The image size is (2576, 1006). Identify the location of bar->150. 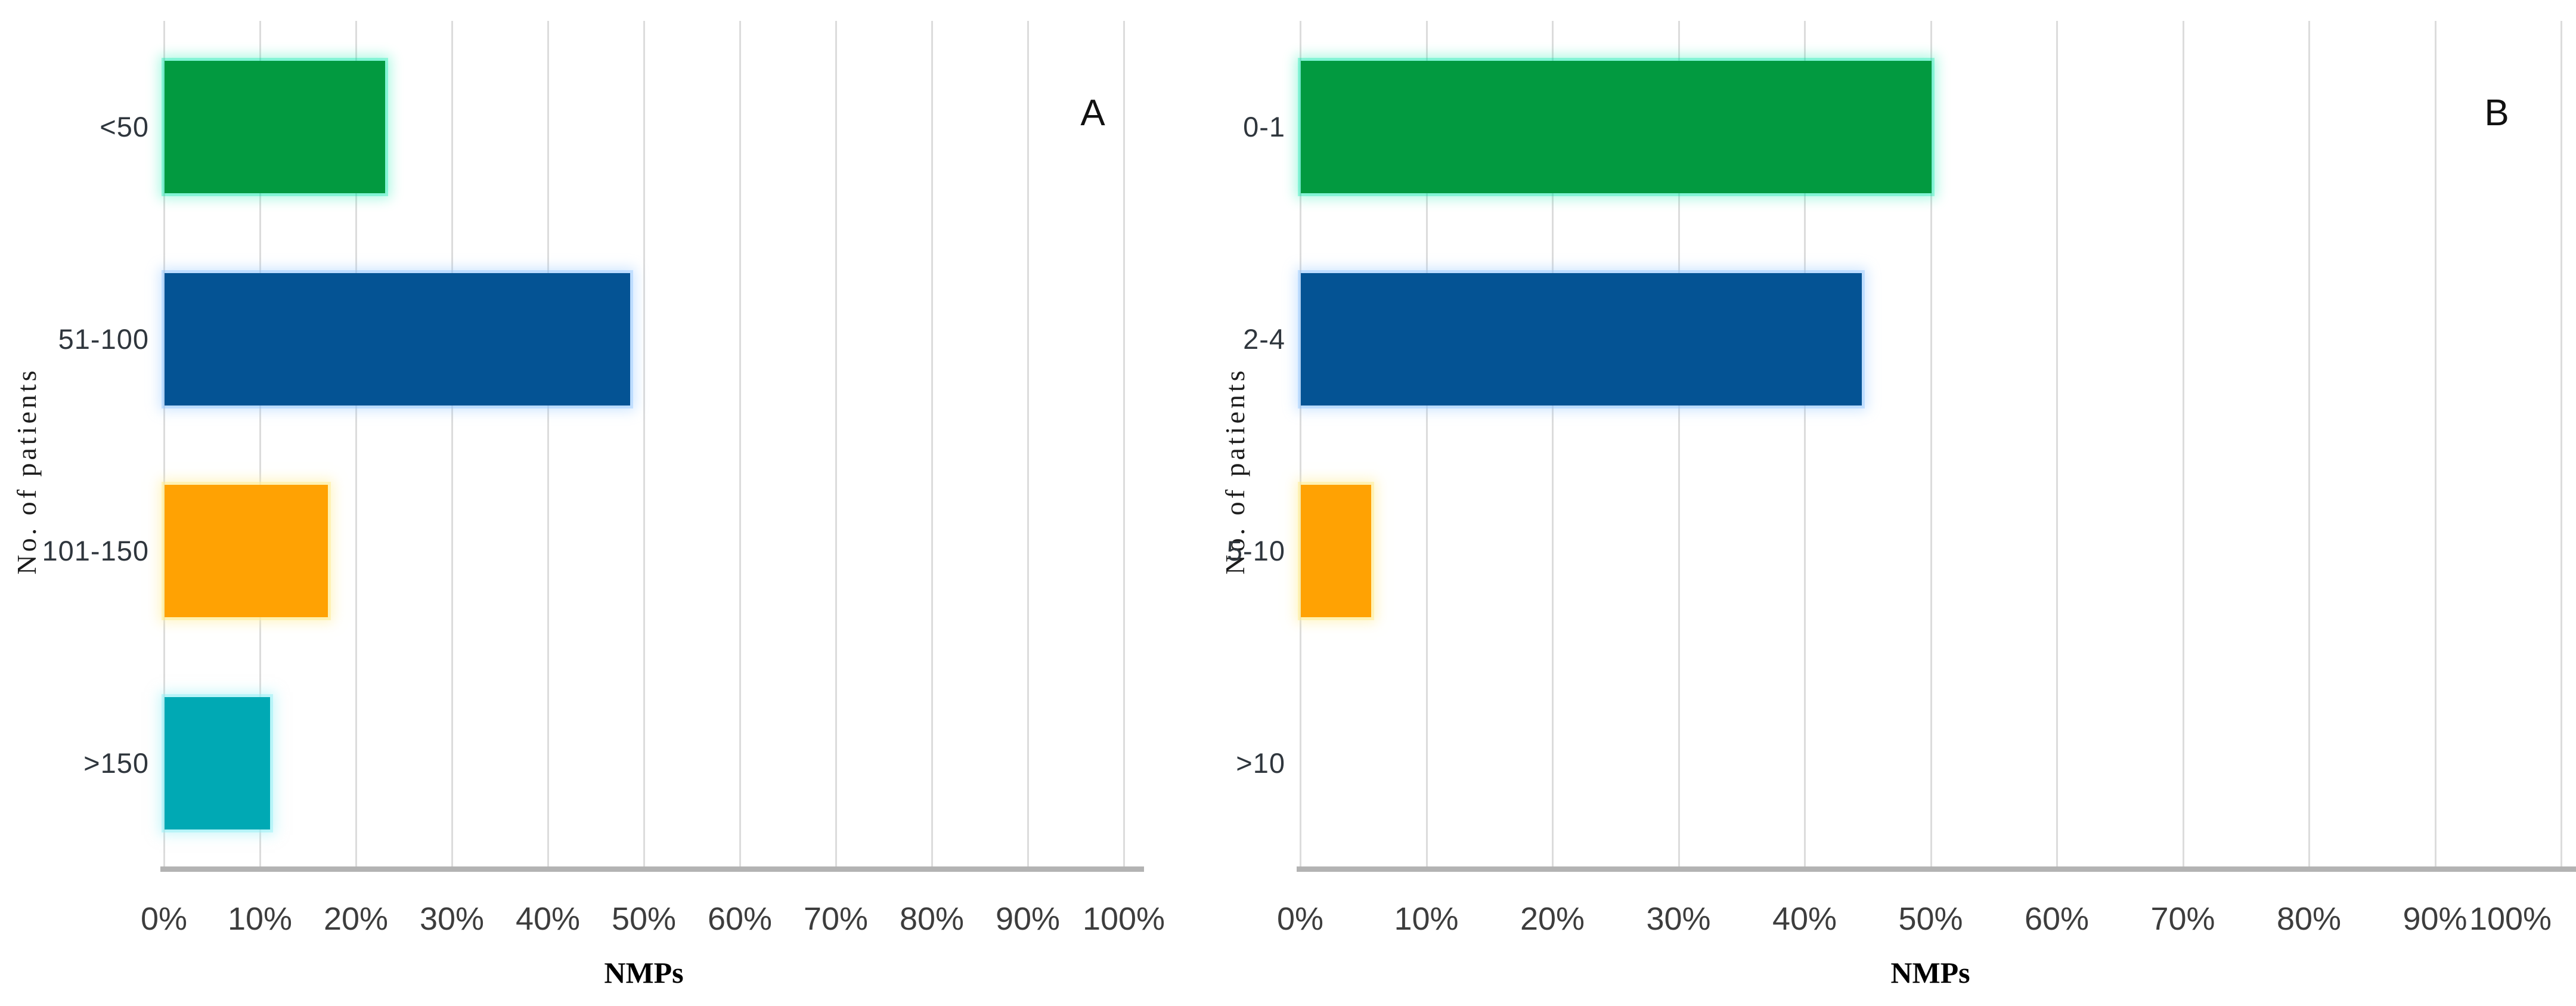
(218, 763).